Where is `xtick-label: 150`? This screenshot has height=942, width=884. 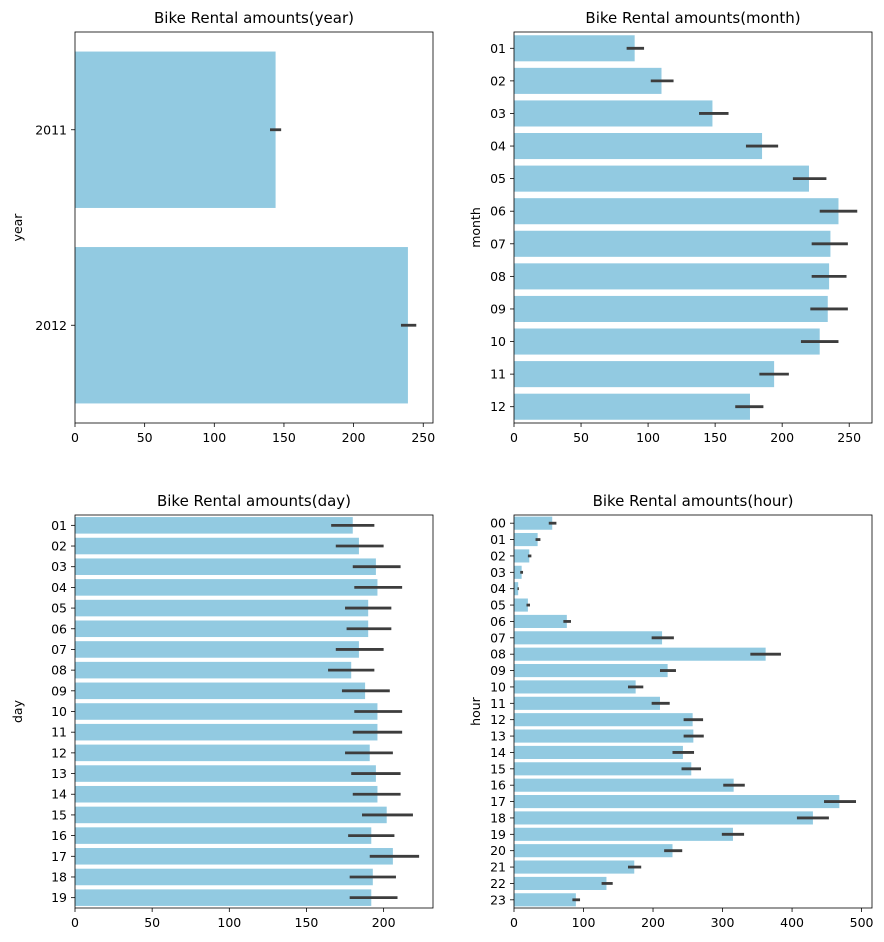
xtick-label: 150 is located at coordinates (307, 922).